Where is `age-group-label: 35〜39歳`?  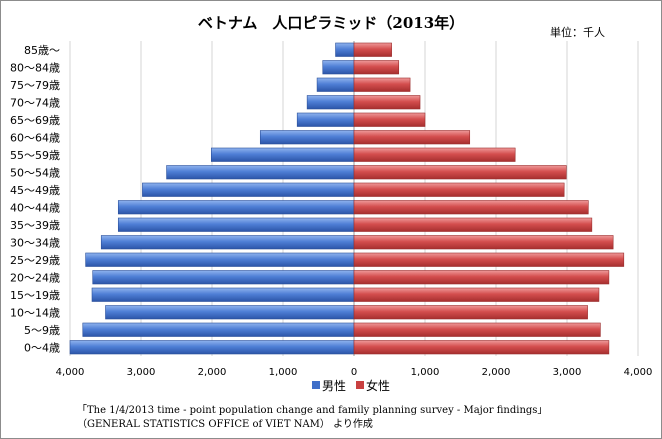
age-group-label: 35〜39歳 is located at coordinates (35, 225).